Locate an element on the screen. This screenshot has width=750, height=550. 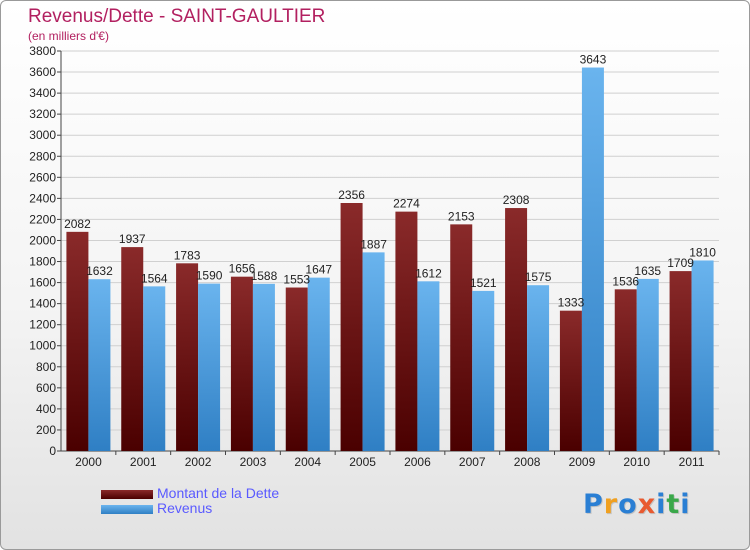
logo-letter: t is located at coordinates (673, 504).